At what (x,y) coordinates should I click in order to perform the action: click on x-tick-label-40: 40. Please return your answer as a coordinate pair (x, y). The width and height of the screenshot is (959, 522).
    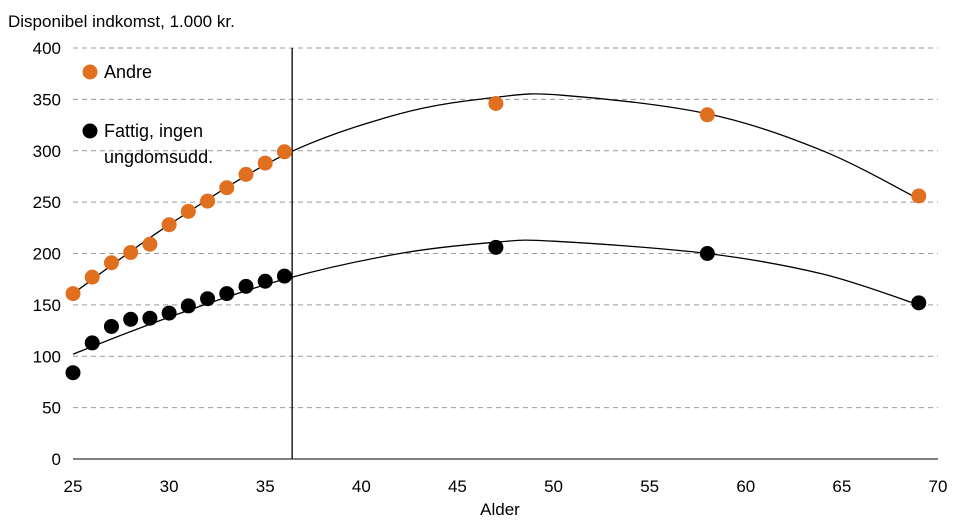
    Looking at the image, I should click on (361, 486).